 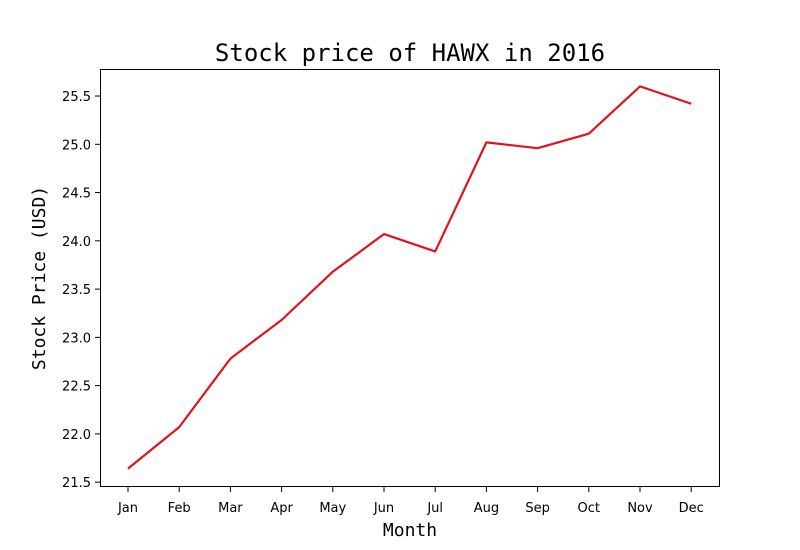 I want to click on x-tick-label: Jun, so click(x=383, y=508).